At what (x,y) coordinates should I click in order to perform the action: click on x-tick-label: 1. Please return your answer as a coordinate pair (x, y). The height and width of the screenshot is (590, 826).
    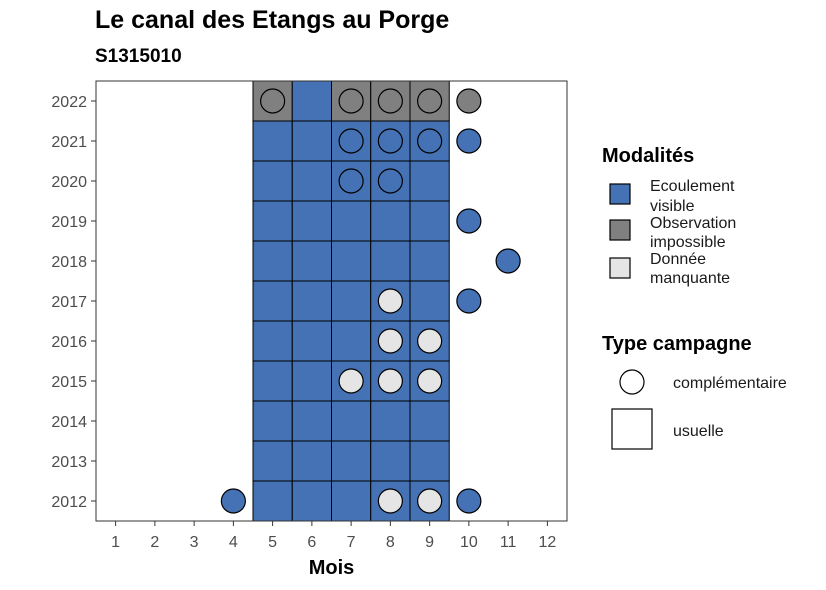
    Looking at the image, I should click on (115, 542).